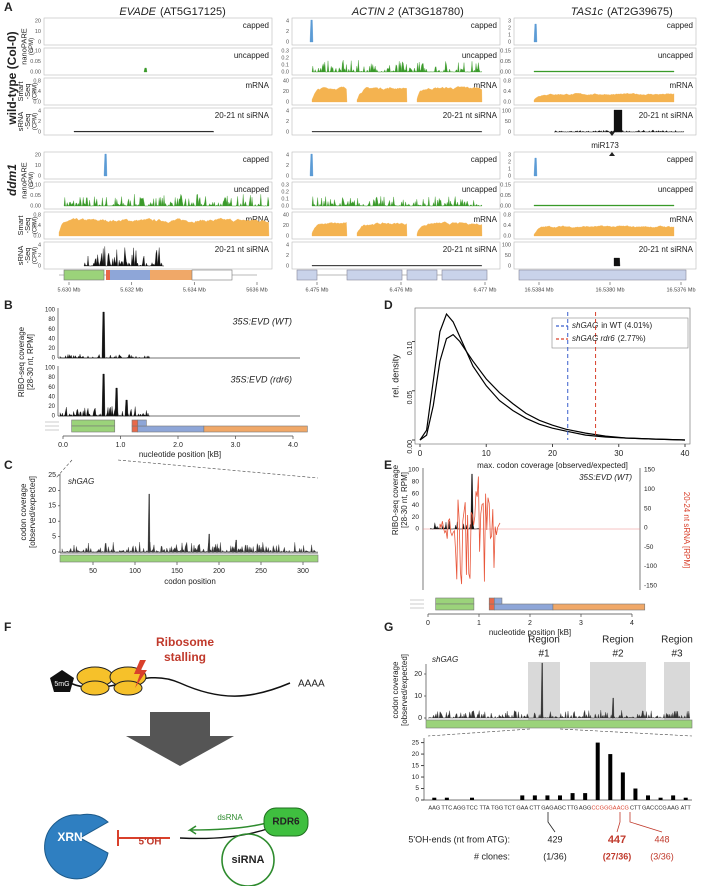  What do you see at coordinates (251, 55) in the screenshot?
I see `track-label: uncapped` at bounding box center [251, 55].